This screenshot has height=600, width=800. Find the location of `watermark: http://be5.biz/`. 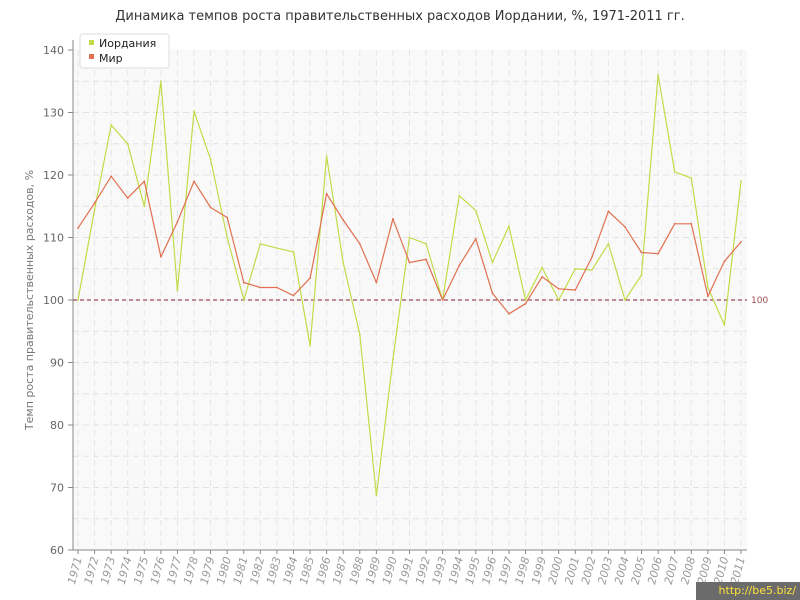

watermark: http://be5.biz/ is located at coordinates (748, 591).